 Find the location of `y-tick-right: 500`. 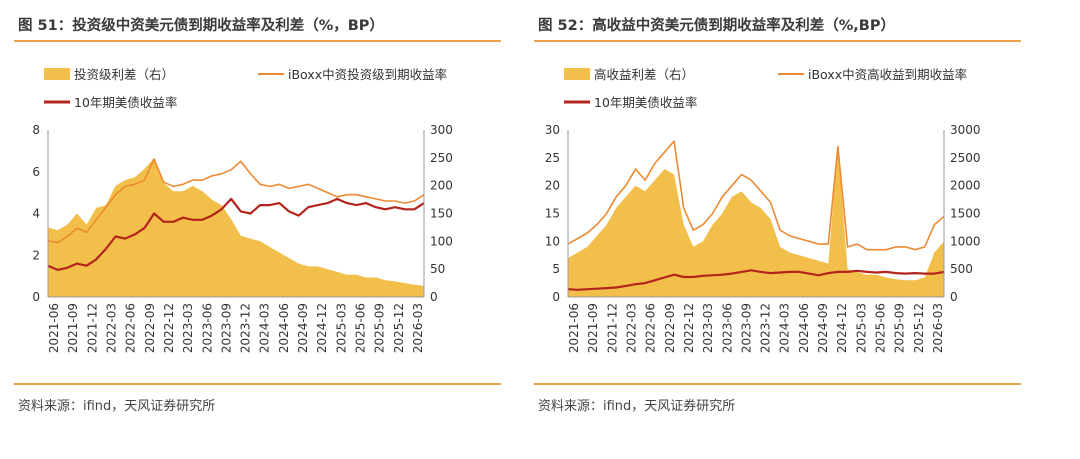

y-tick-right: 500 is located at coordinates (961, 269).